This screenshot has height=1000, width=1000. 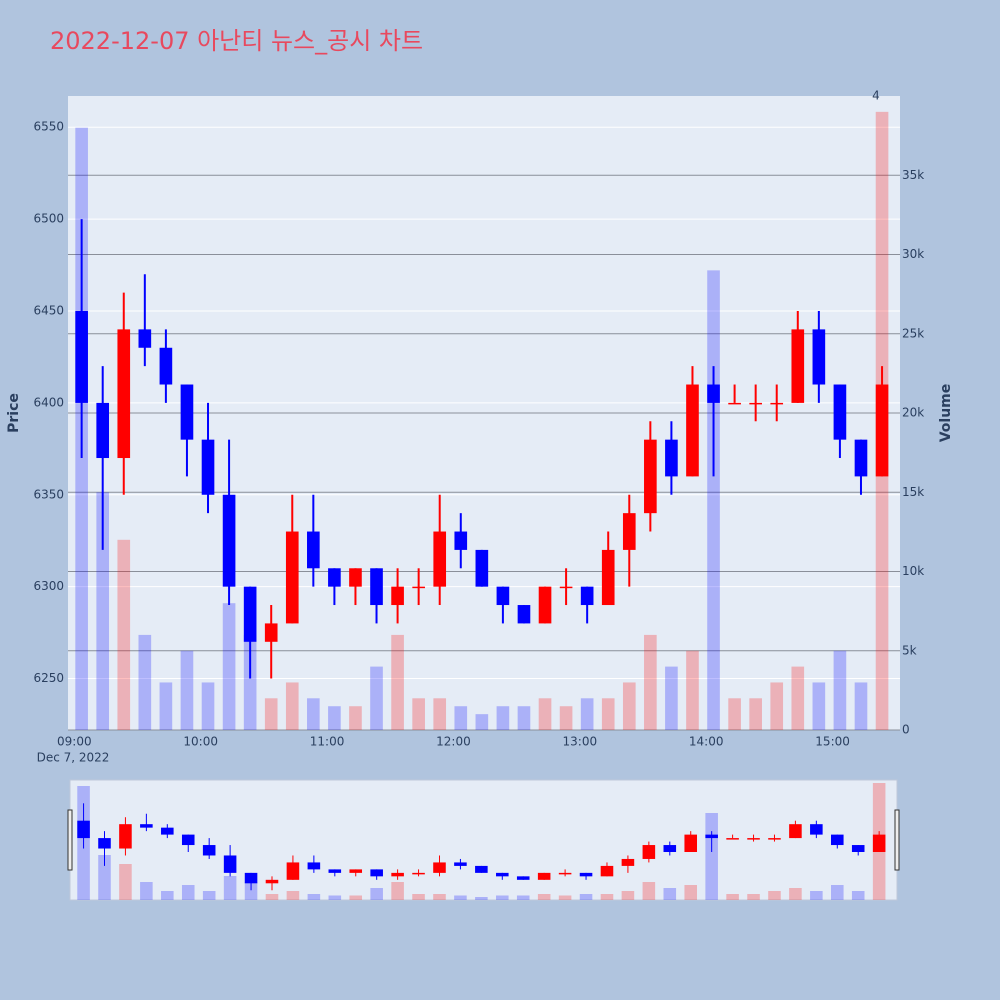 I want to click on y-tick-label: 6450, so click(x=48, y=311).